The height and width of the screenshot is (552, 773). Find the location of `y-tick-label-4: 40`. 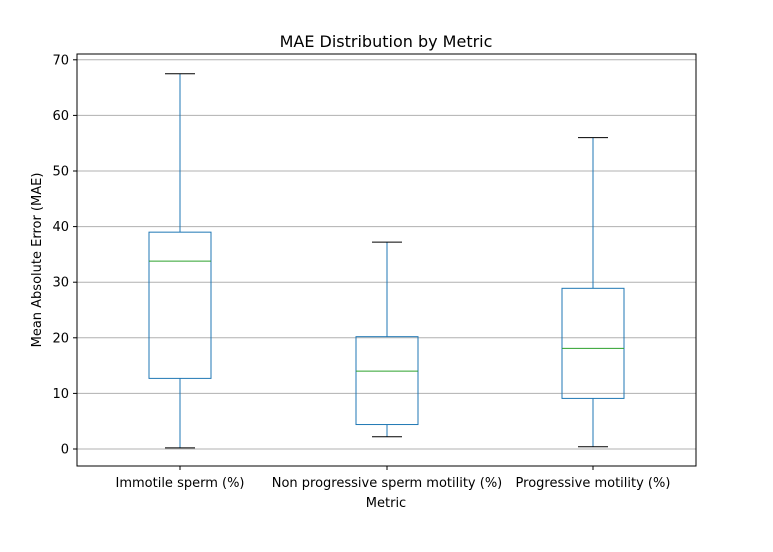

y-tick-label-4: 40 is located at coordinates (60, 227).